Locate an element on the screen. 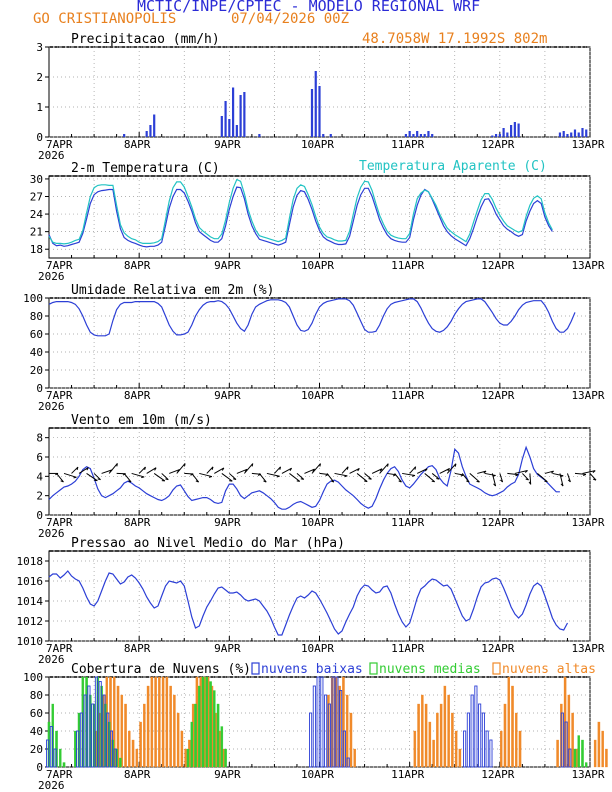  y-tick-label: 2 is located at coordinates (39, 496).